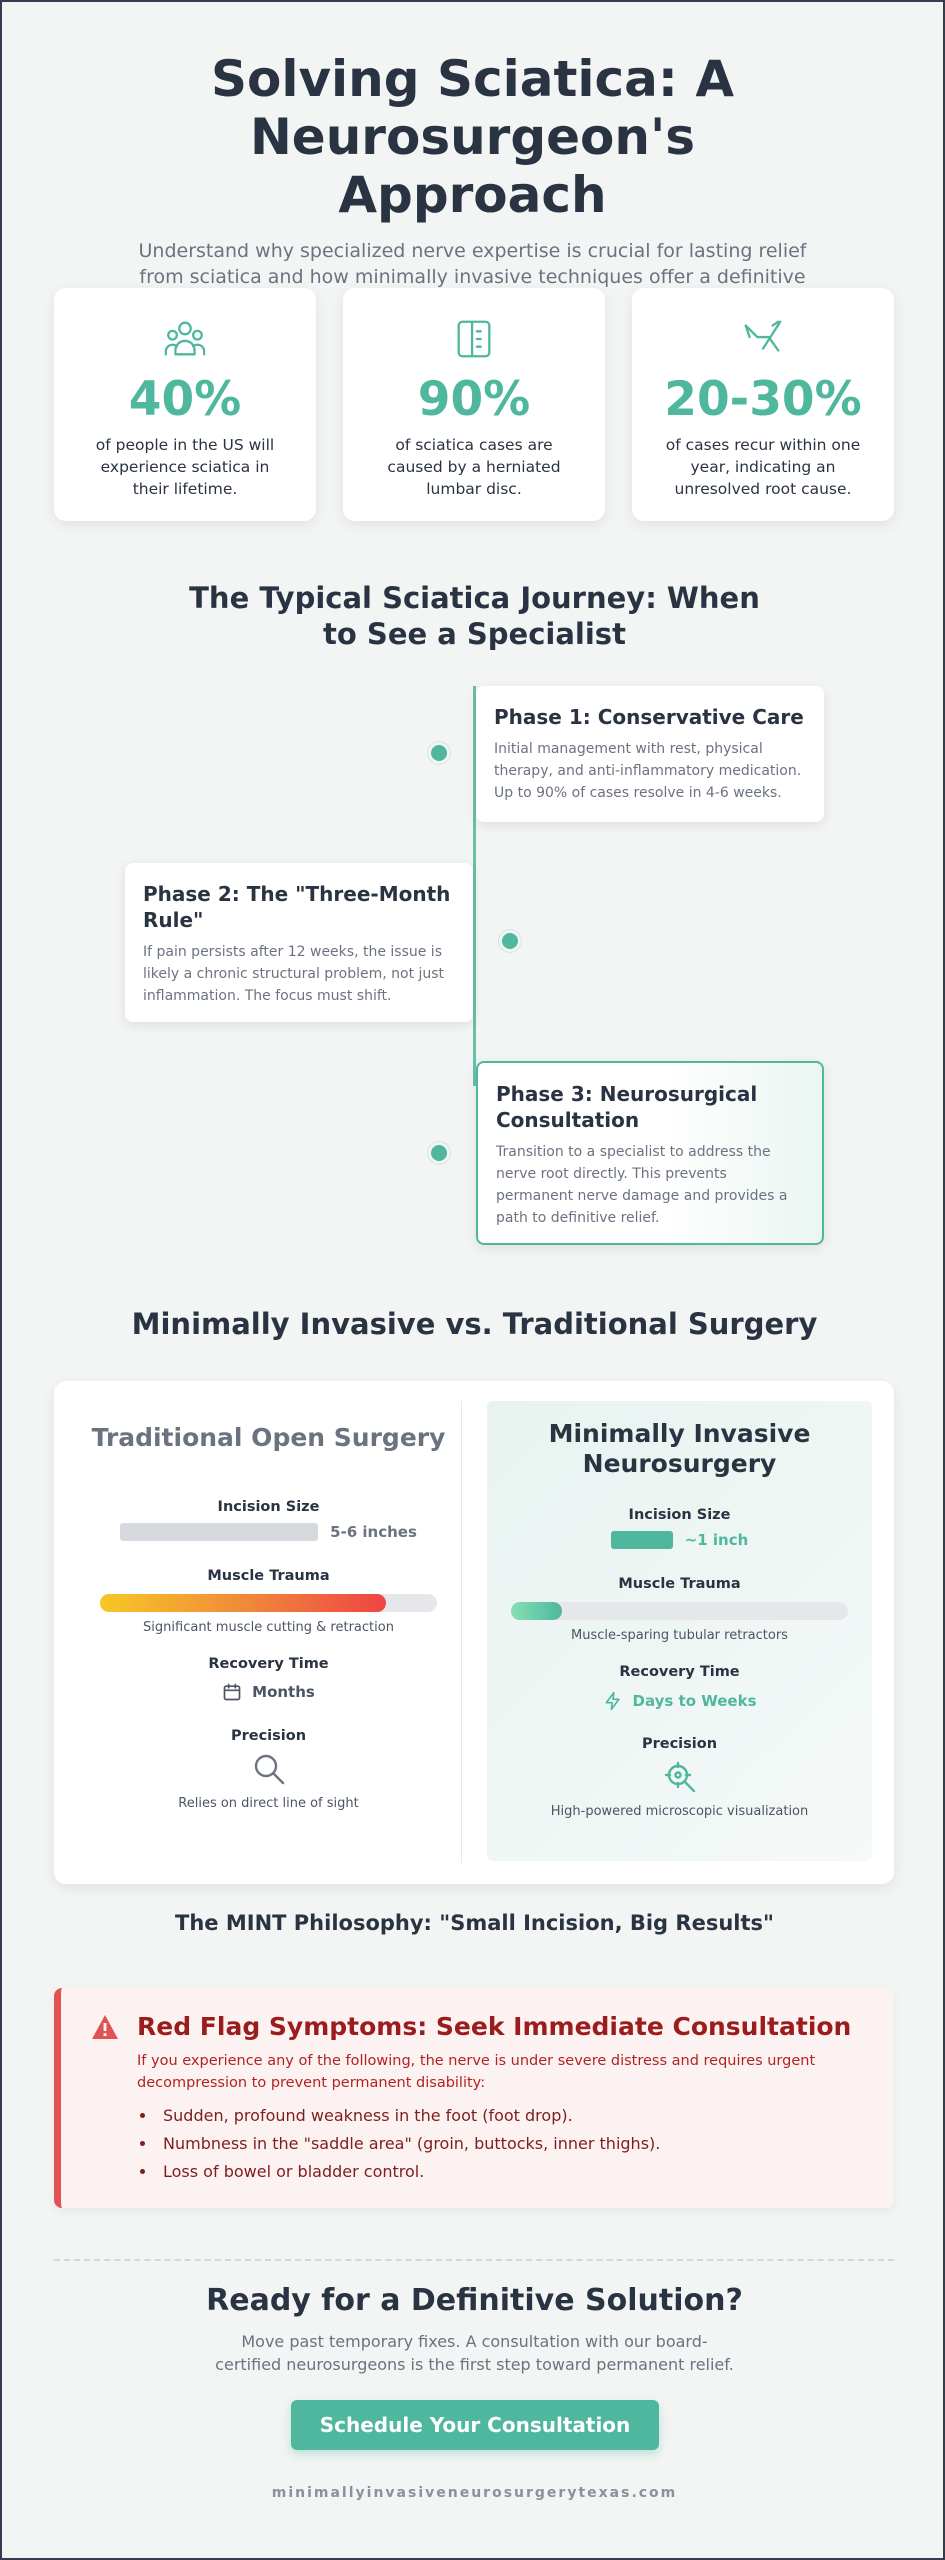  What do you see at coordinates (283, 1692) in the screenshot?
I see `recovery-value: Months` at bounding box center [283, 1692].